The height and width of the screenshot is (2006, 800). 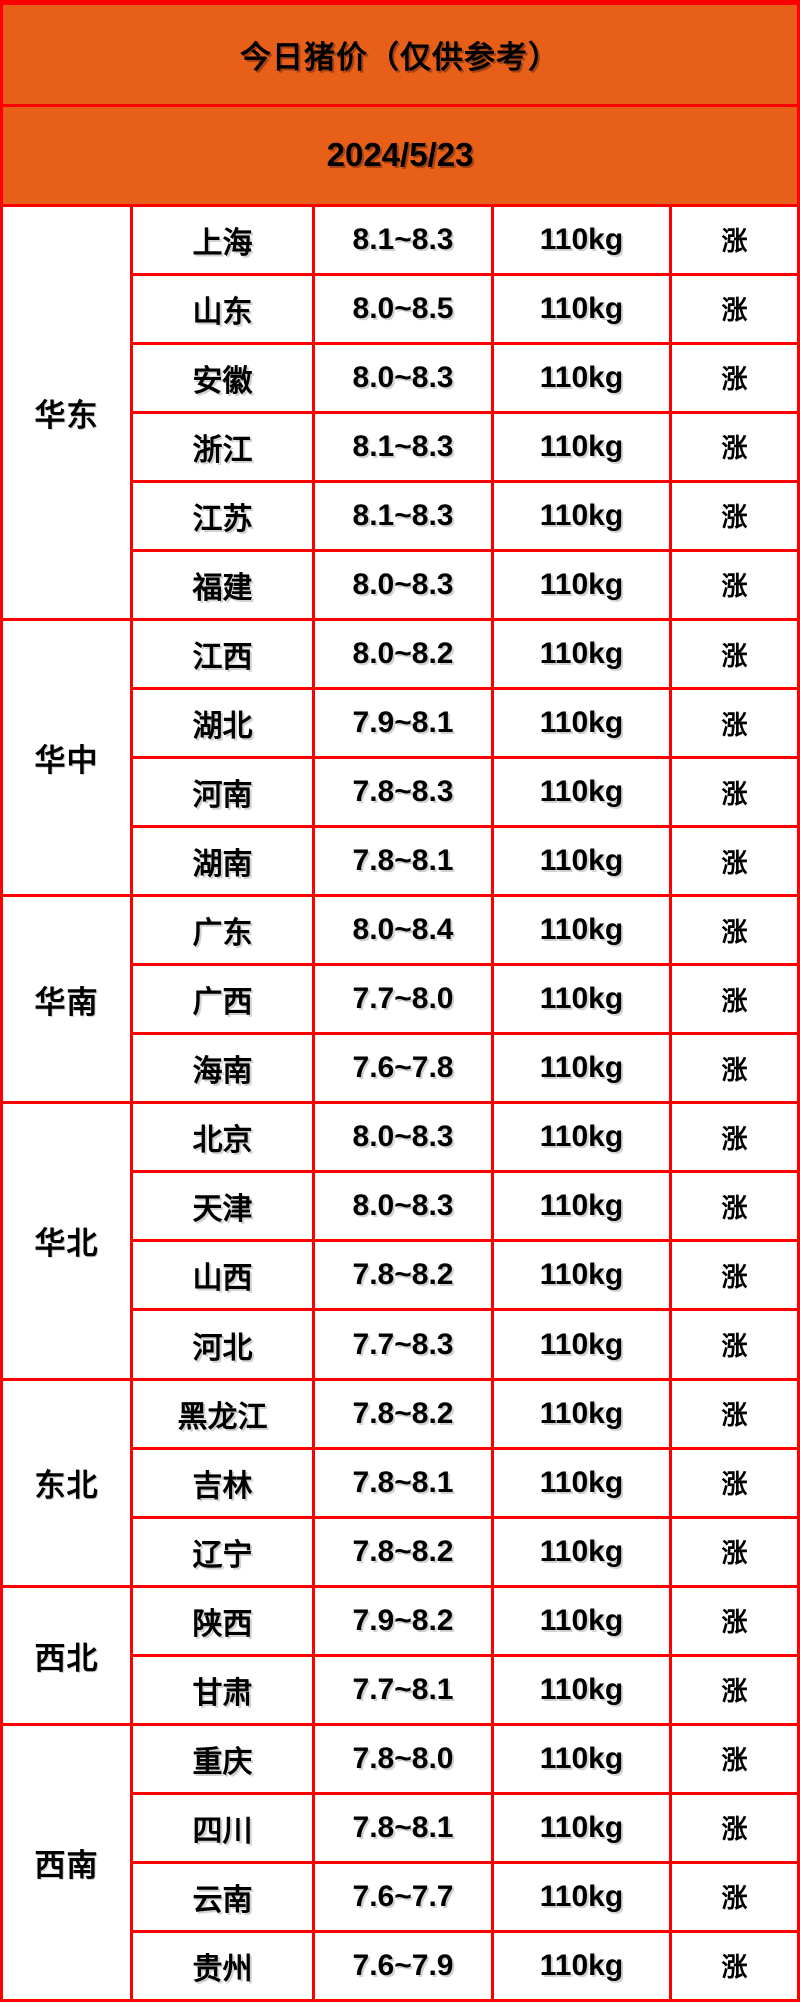 I want to click on price-row: 湖北 7.9~8.1 110kg 涨, so click(x=401, y=723).